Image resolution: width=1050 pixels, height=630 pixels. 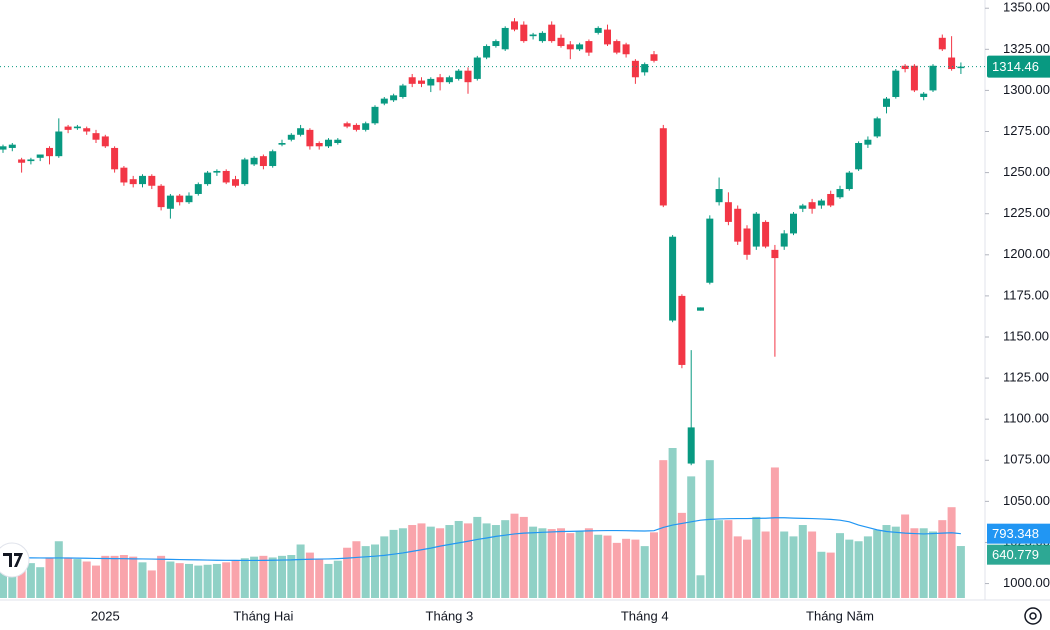 I want to click on y-tick-label: 1000.00, so click(x=1026, y=582).